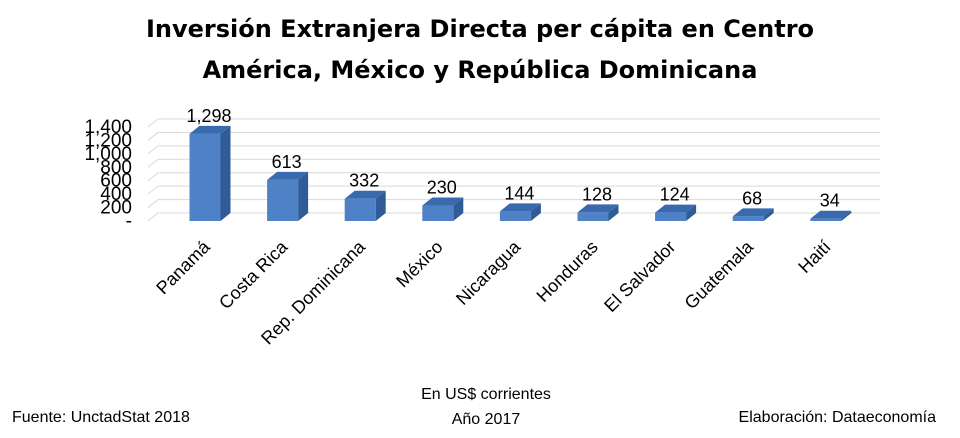 Image resolution: width=960 pixels, height=438 pixels. What do you see at coordinates (208, 116) in the screenshot?
I see `data-label: 1,298` at bounding box center [208, 116].